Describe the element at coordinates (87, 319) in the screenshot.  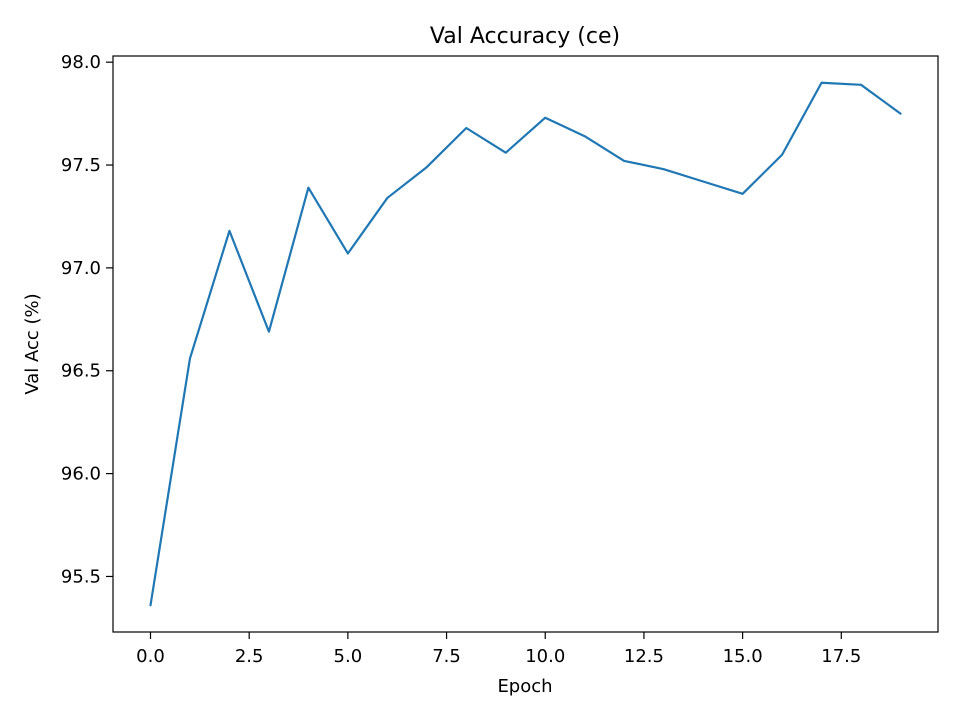
I see `y-axis: 95.5 96.0 96.5 97.0 97.5 98.0` at that location.